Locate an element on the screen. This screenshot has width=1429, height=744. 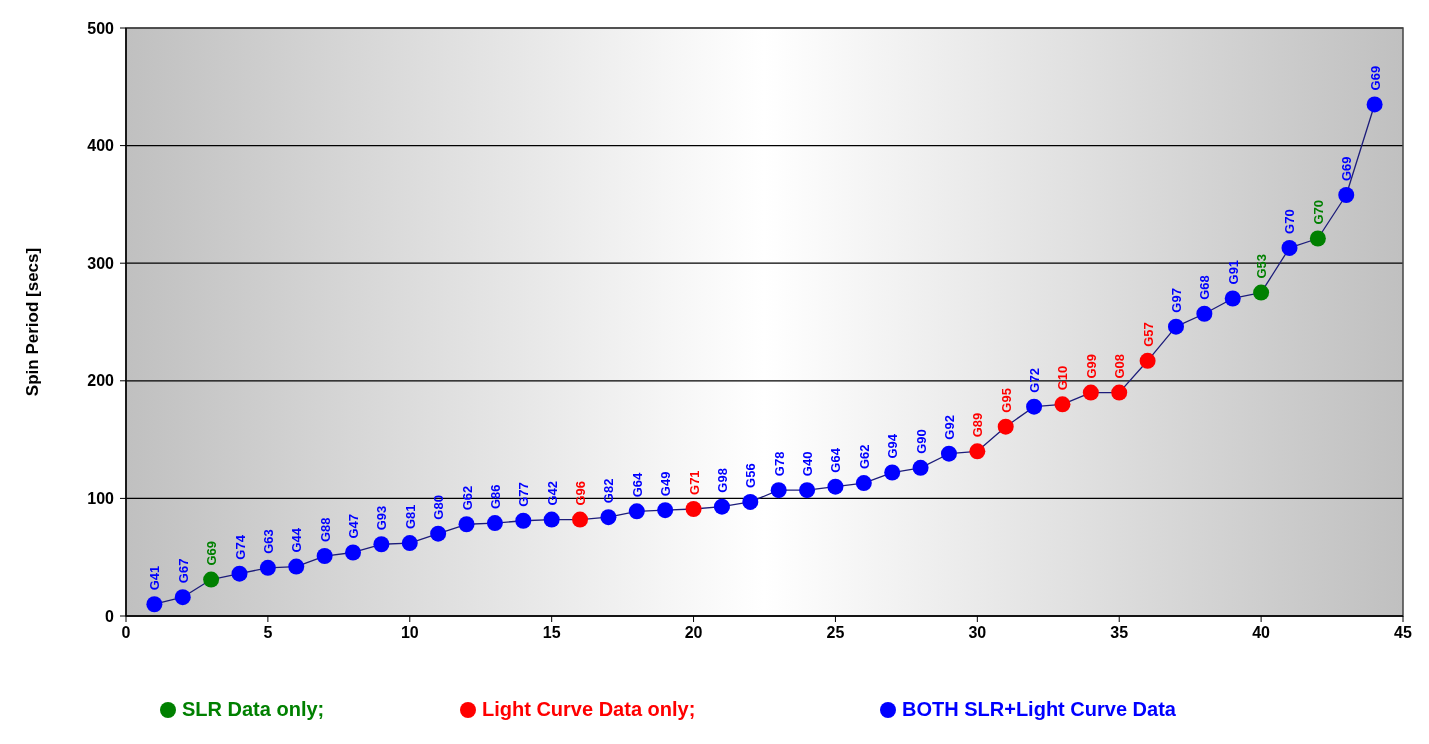
x-tick-label: 10 is located at coordinates (409, 632).